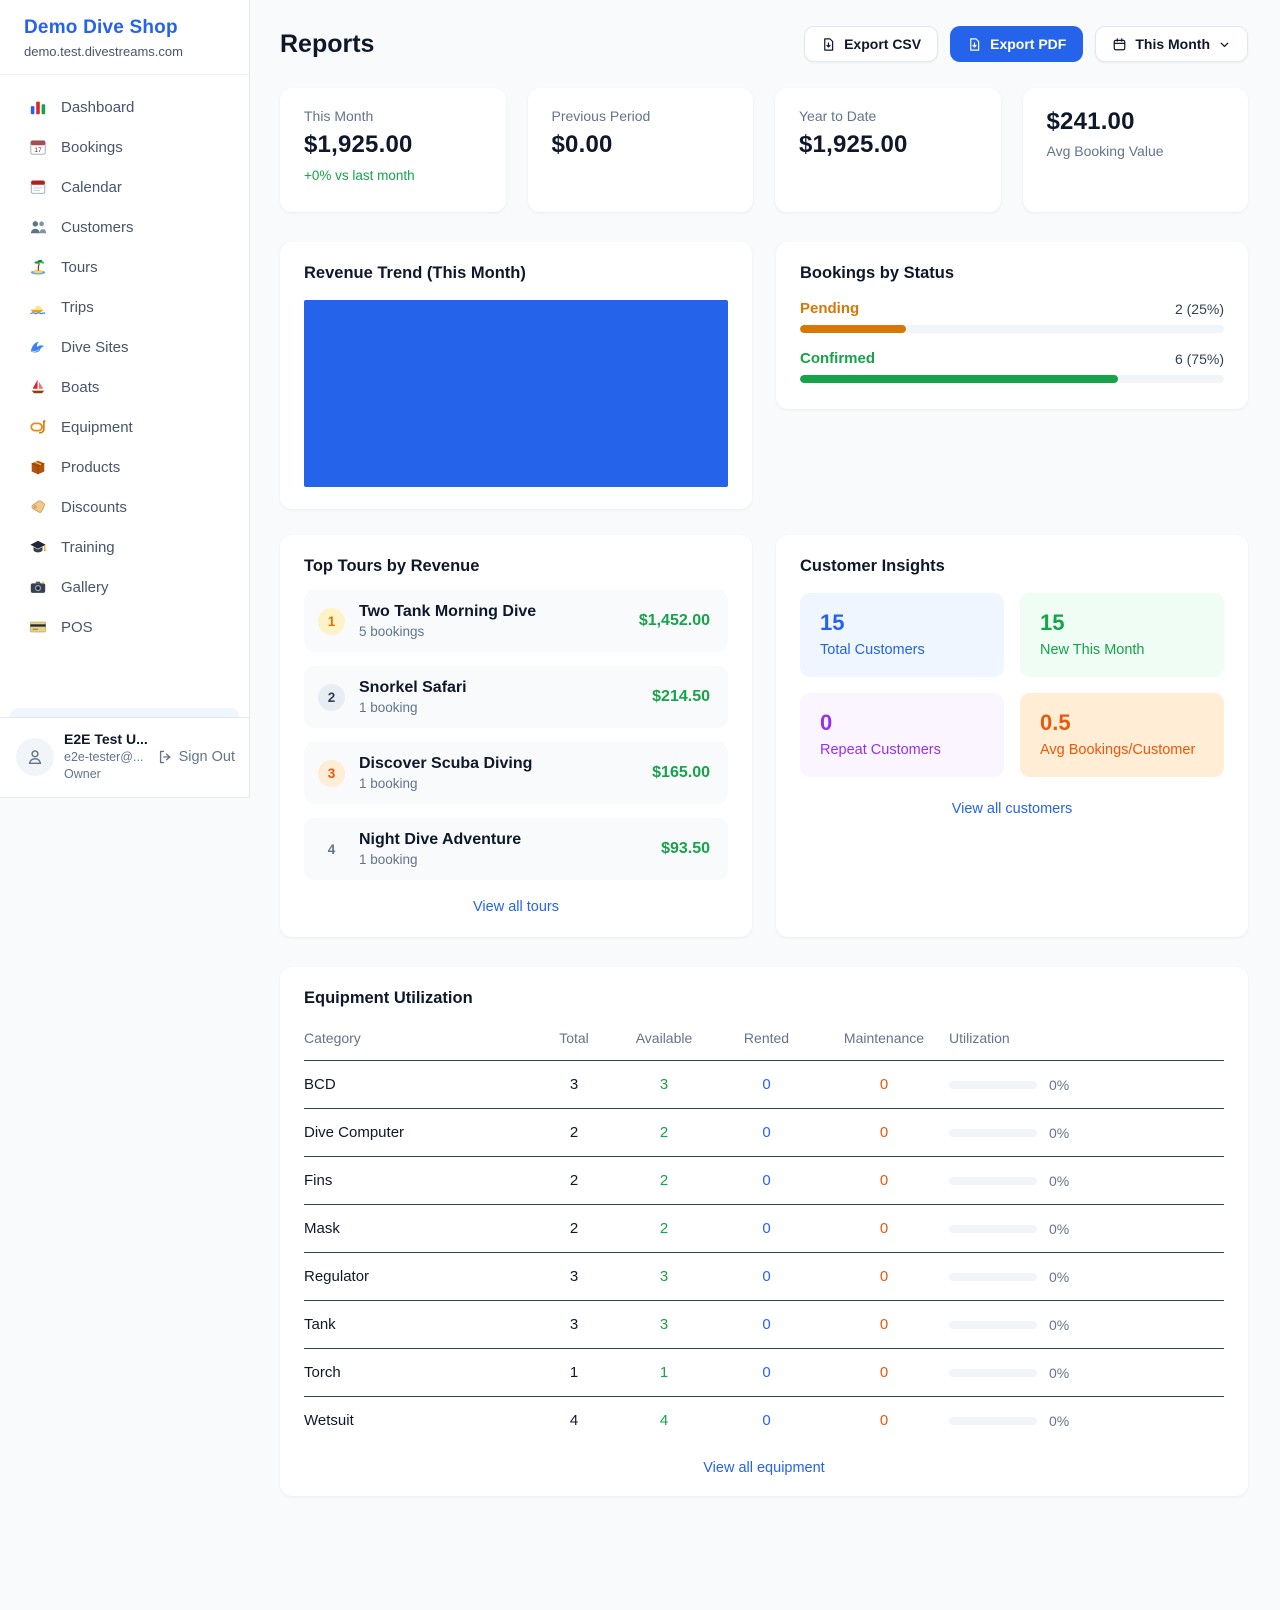 Image resolution: width=1280 pixels, height=1610 pixels. Describe the element at coordinates (206, 756) in the screenshot. I see `sign-out-label: Sign Out` at that location.